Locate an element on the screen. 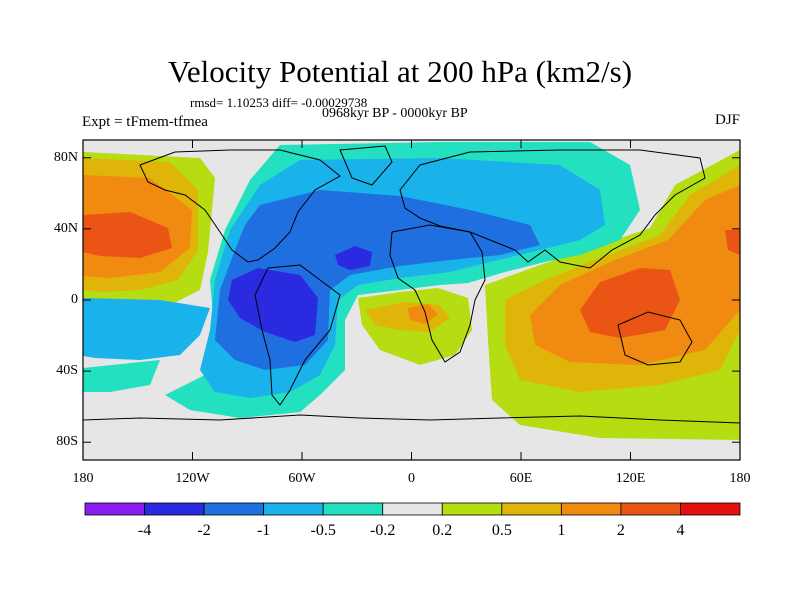 This screenshot has height=600, width=800. colorbar-label: -0.2 is located at coordinates (383, 530).